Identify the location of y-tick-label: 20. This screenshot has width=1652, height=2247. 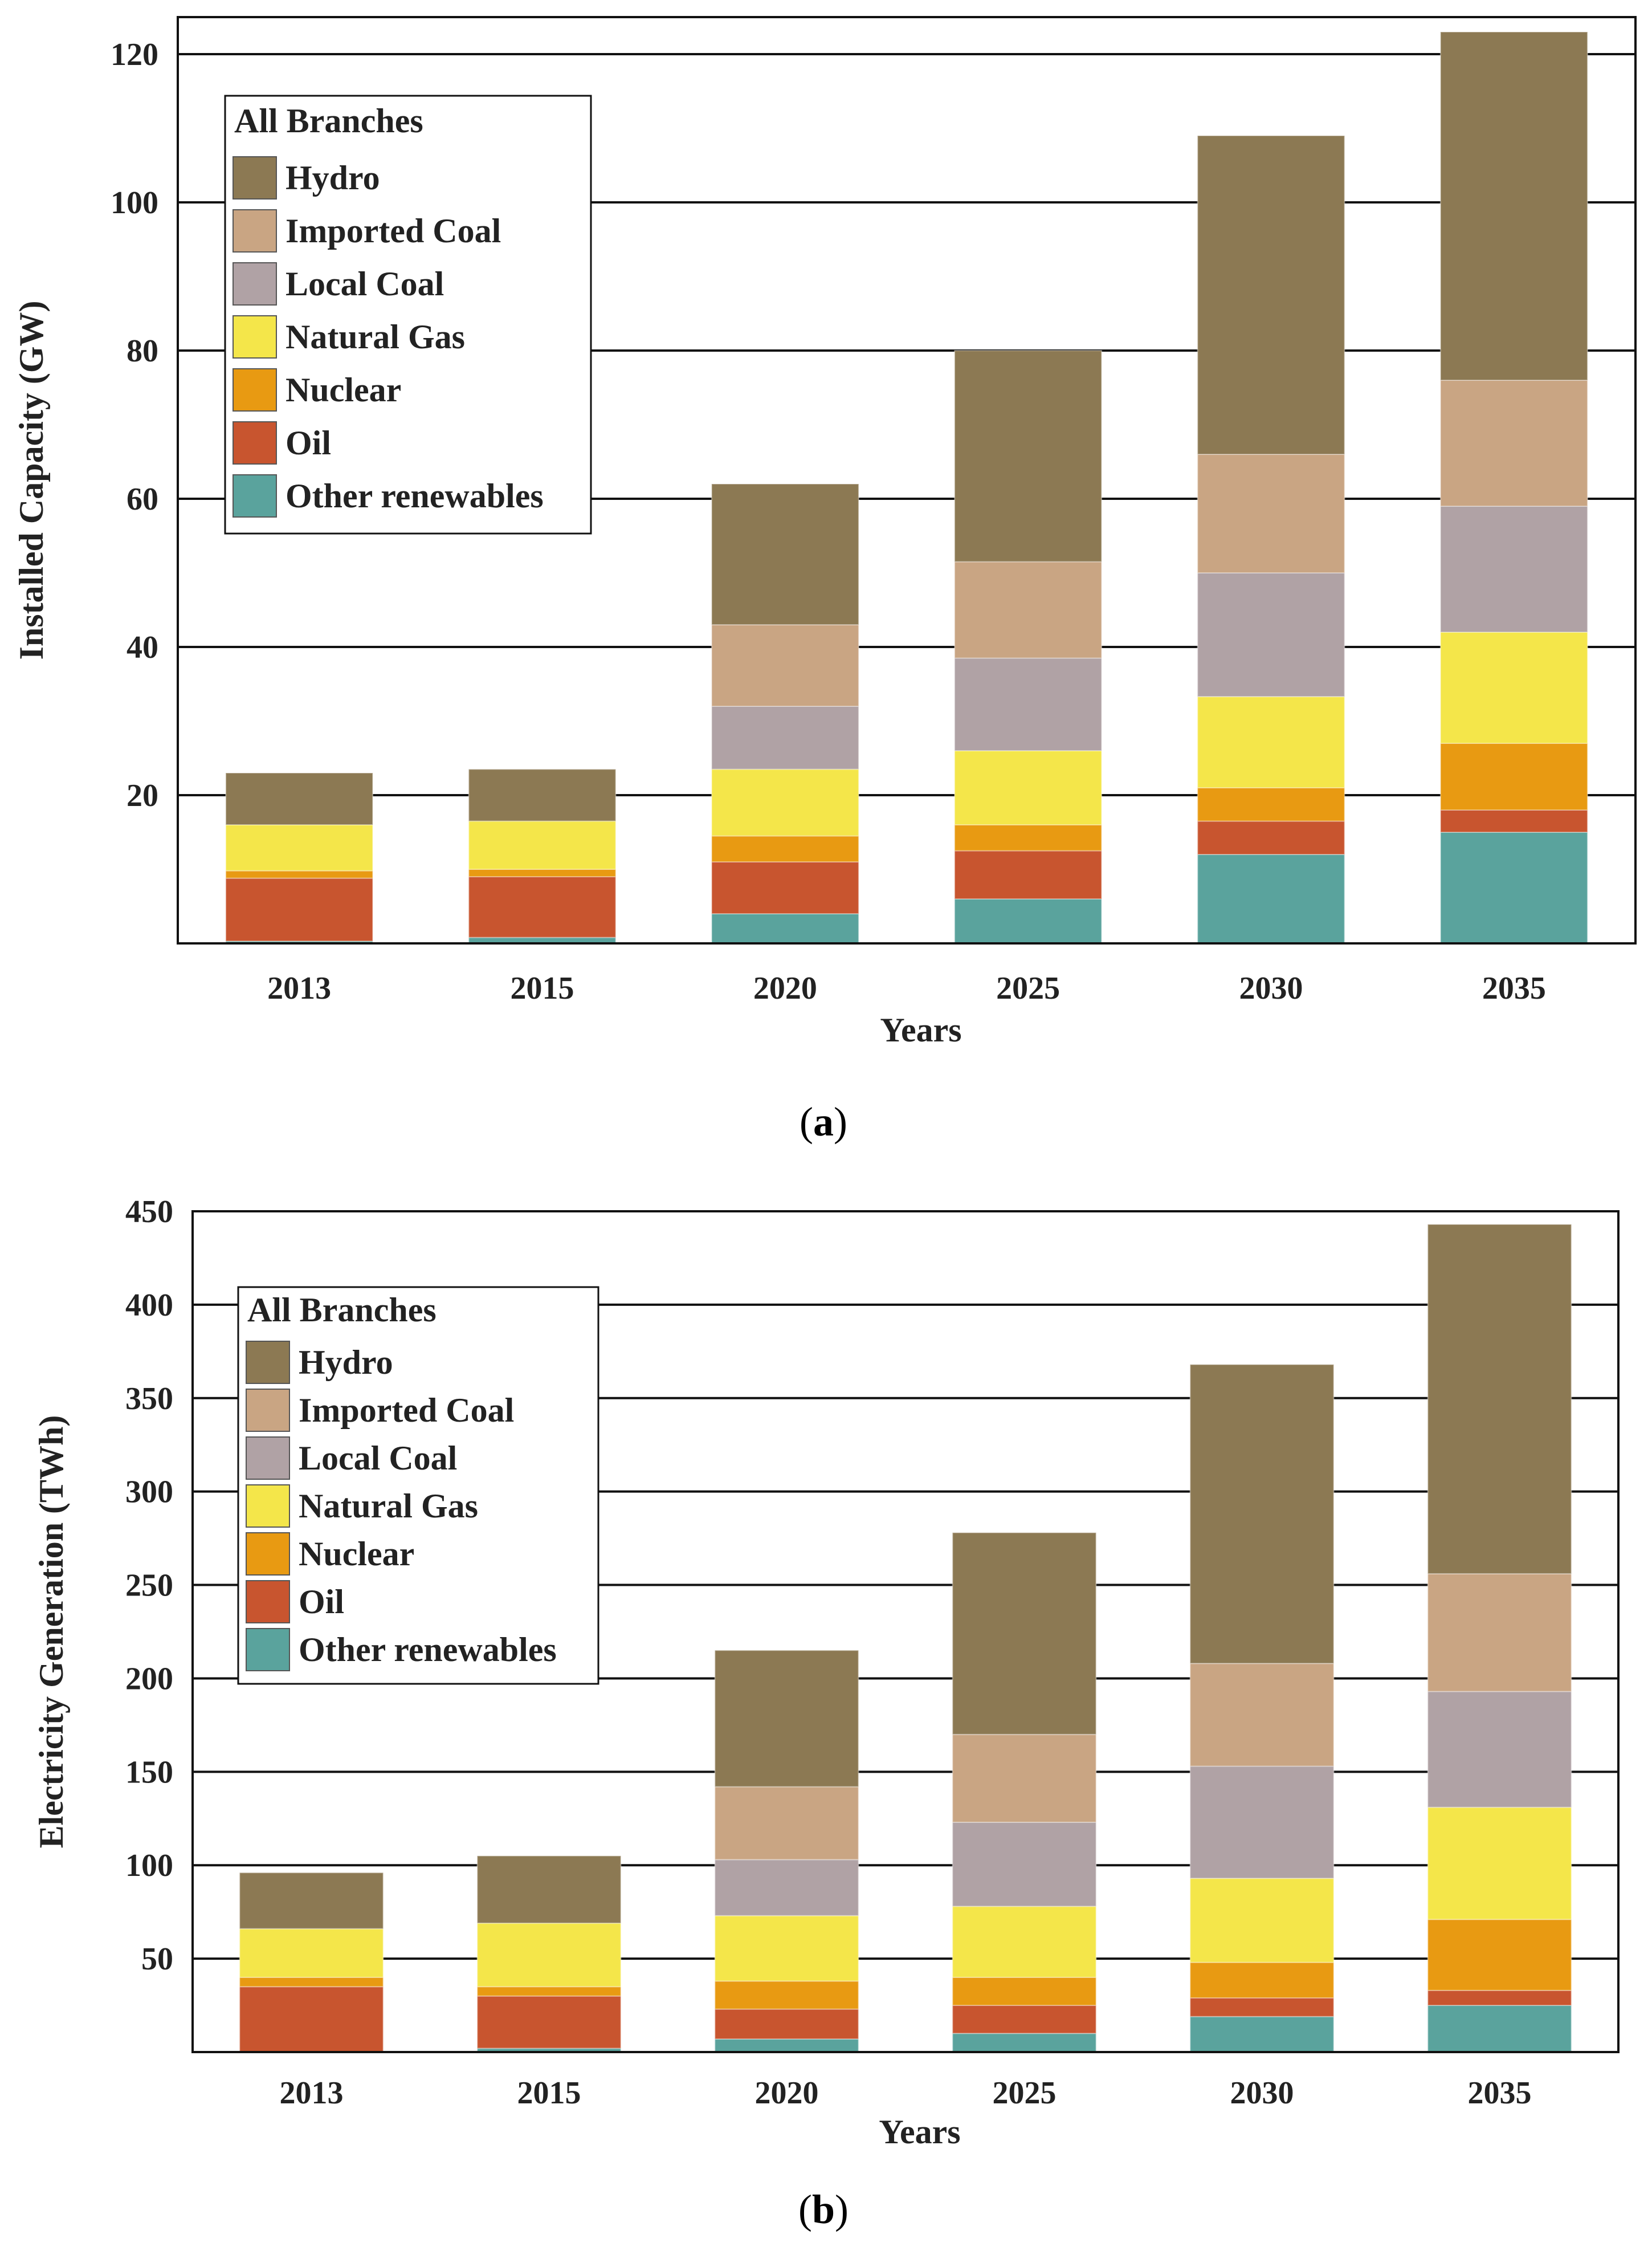
(142, 795).